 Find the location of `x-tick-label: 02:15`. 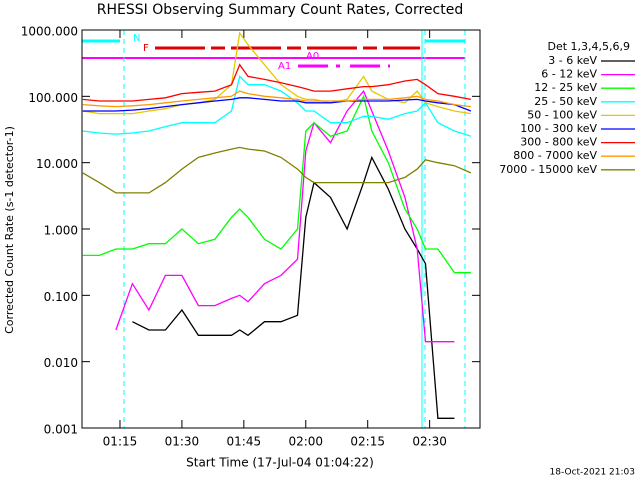

x-tick-label: 02:15 is located at coordinates (367, 442).